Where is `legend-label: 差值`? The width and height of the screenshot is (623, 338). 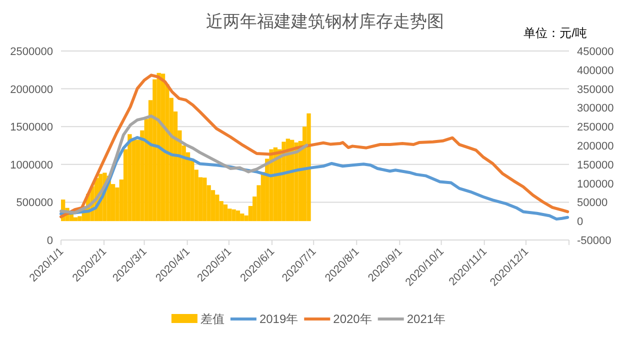
legend-label: 差值 is located at coordinates (212, 319).